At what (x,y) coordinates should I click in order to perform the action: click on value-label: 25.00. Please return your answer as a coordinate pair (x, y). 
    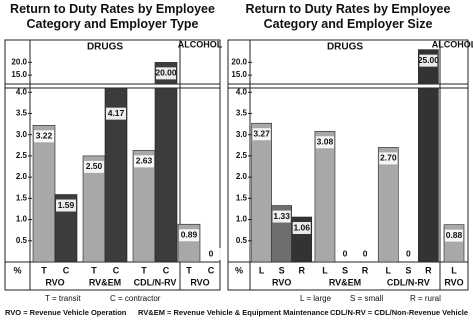
    Looking at the image, I should click on (429, 60).